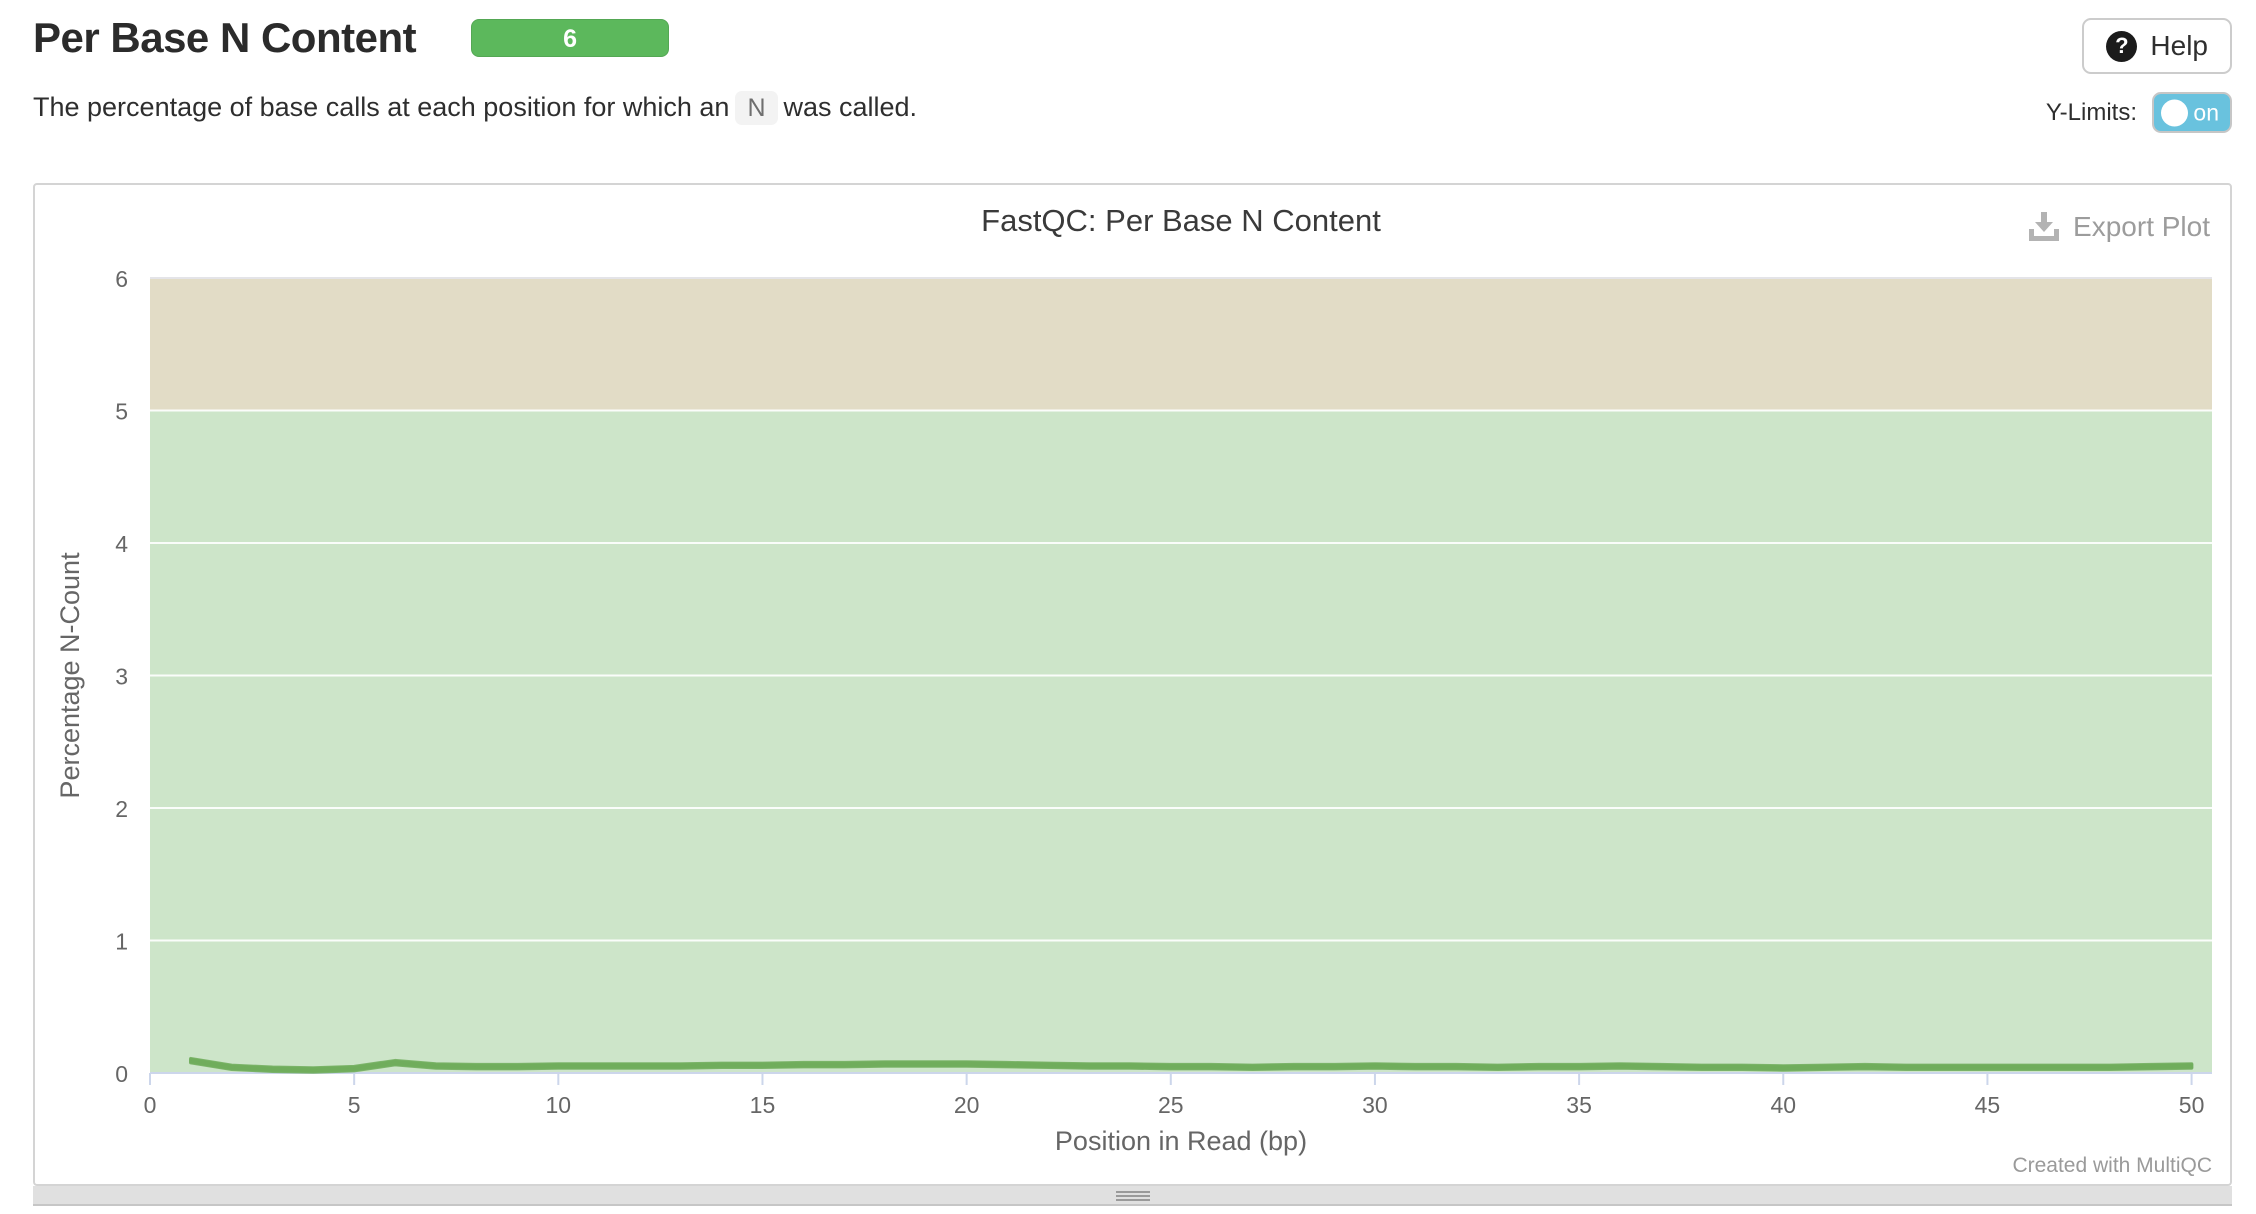 The width and height of the screenshot is (2256, 1214). I want to click on y-limits-label: Y-Limits:, so click(2091, 112).